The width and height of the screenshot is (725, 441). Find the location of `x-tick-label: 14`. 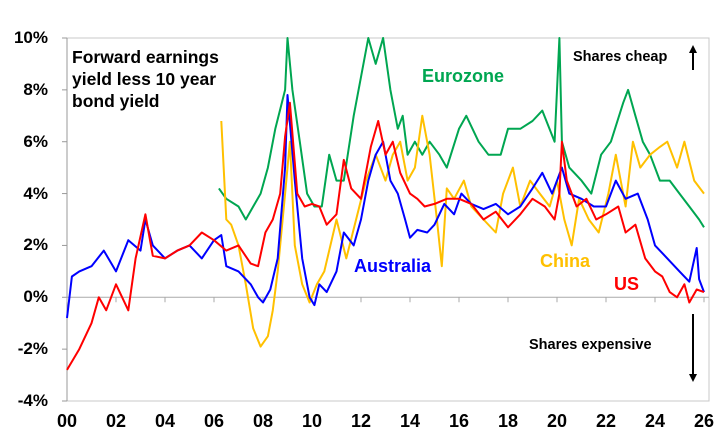

x-tick-label: 14 is located at coordinates (410, 421).